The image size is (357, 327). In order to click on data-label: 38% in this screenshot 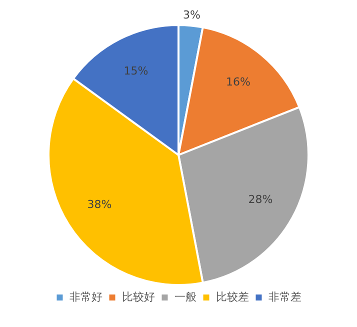, I will do `click(99, 205)`.